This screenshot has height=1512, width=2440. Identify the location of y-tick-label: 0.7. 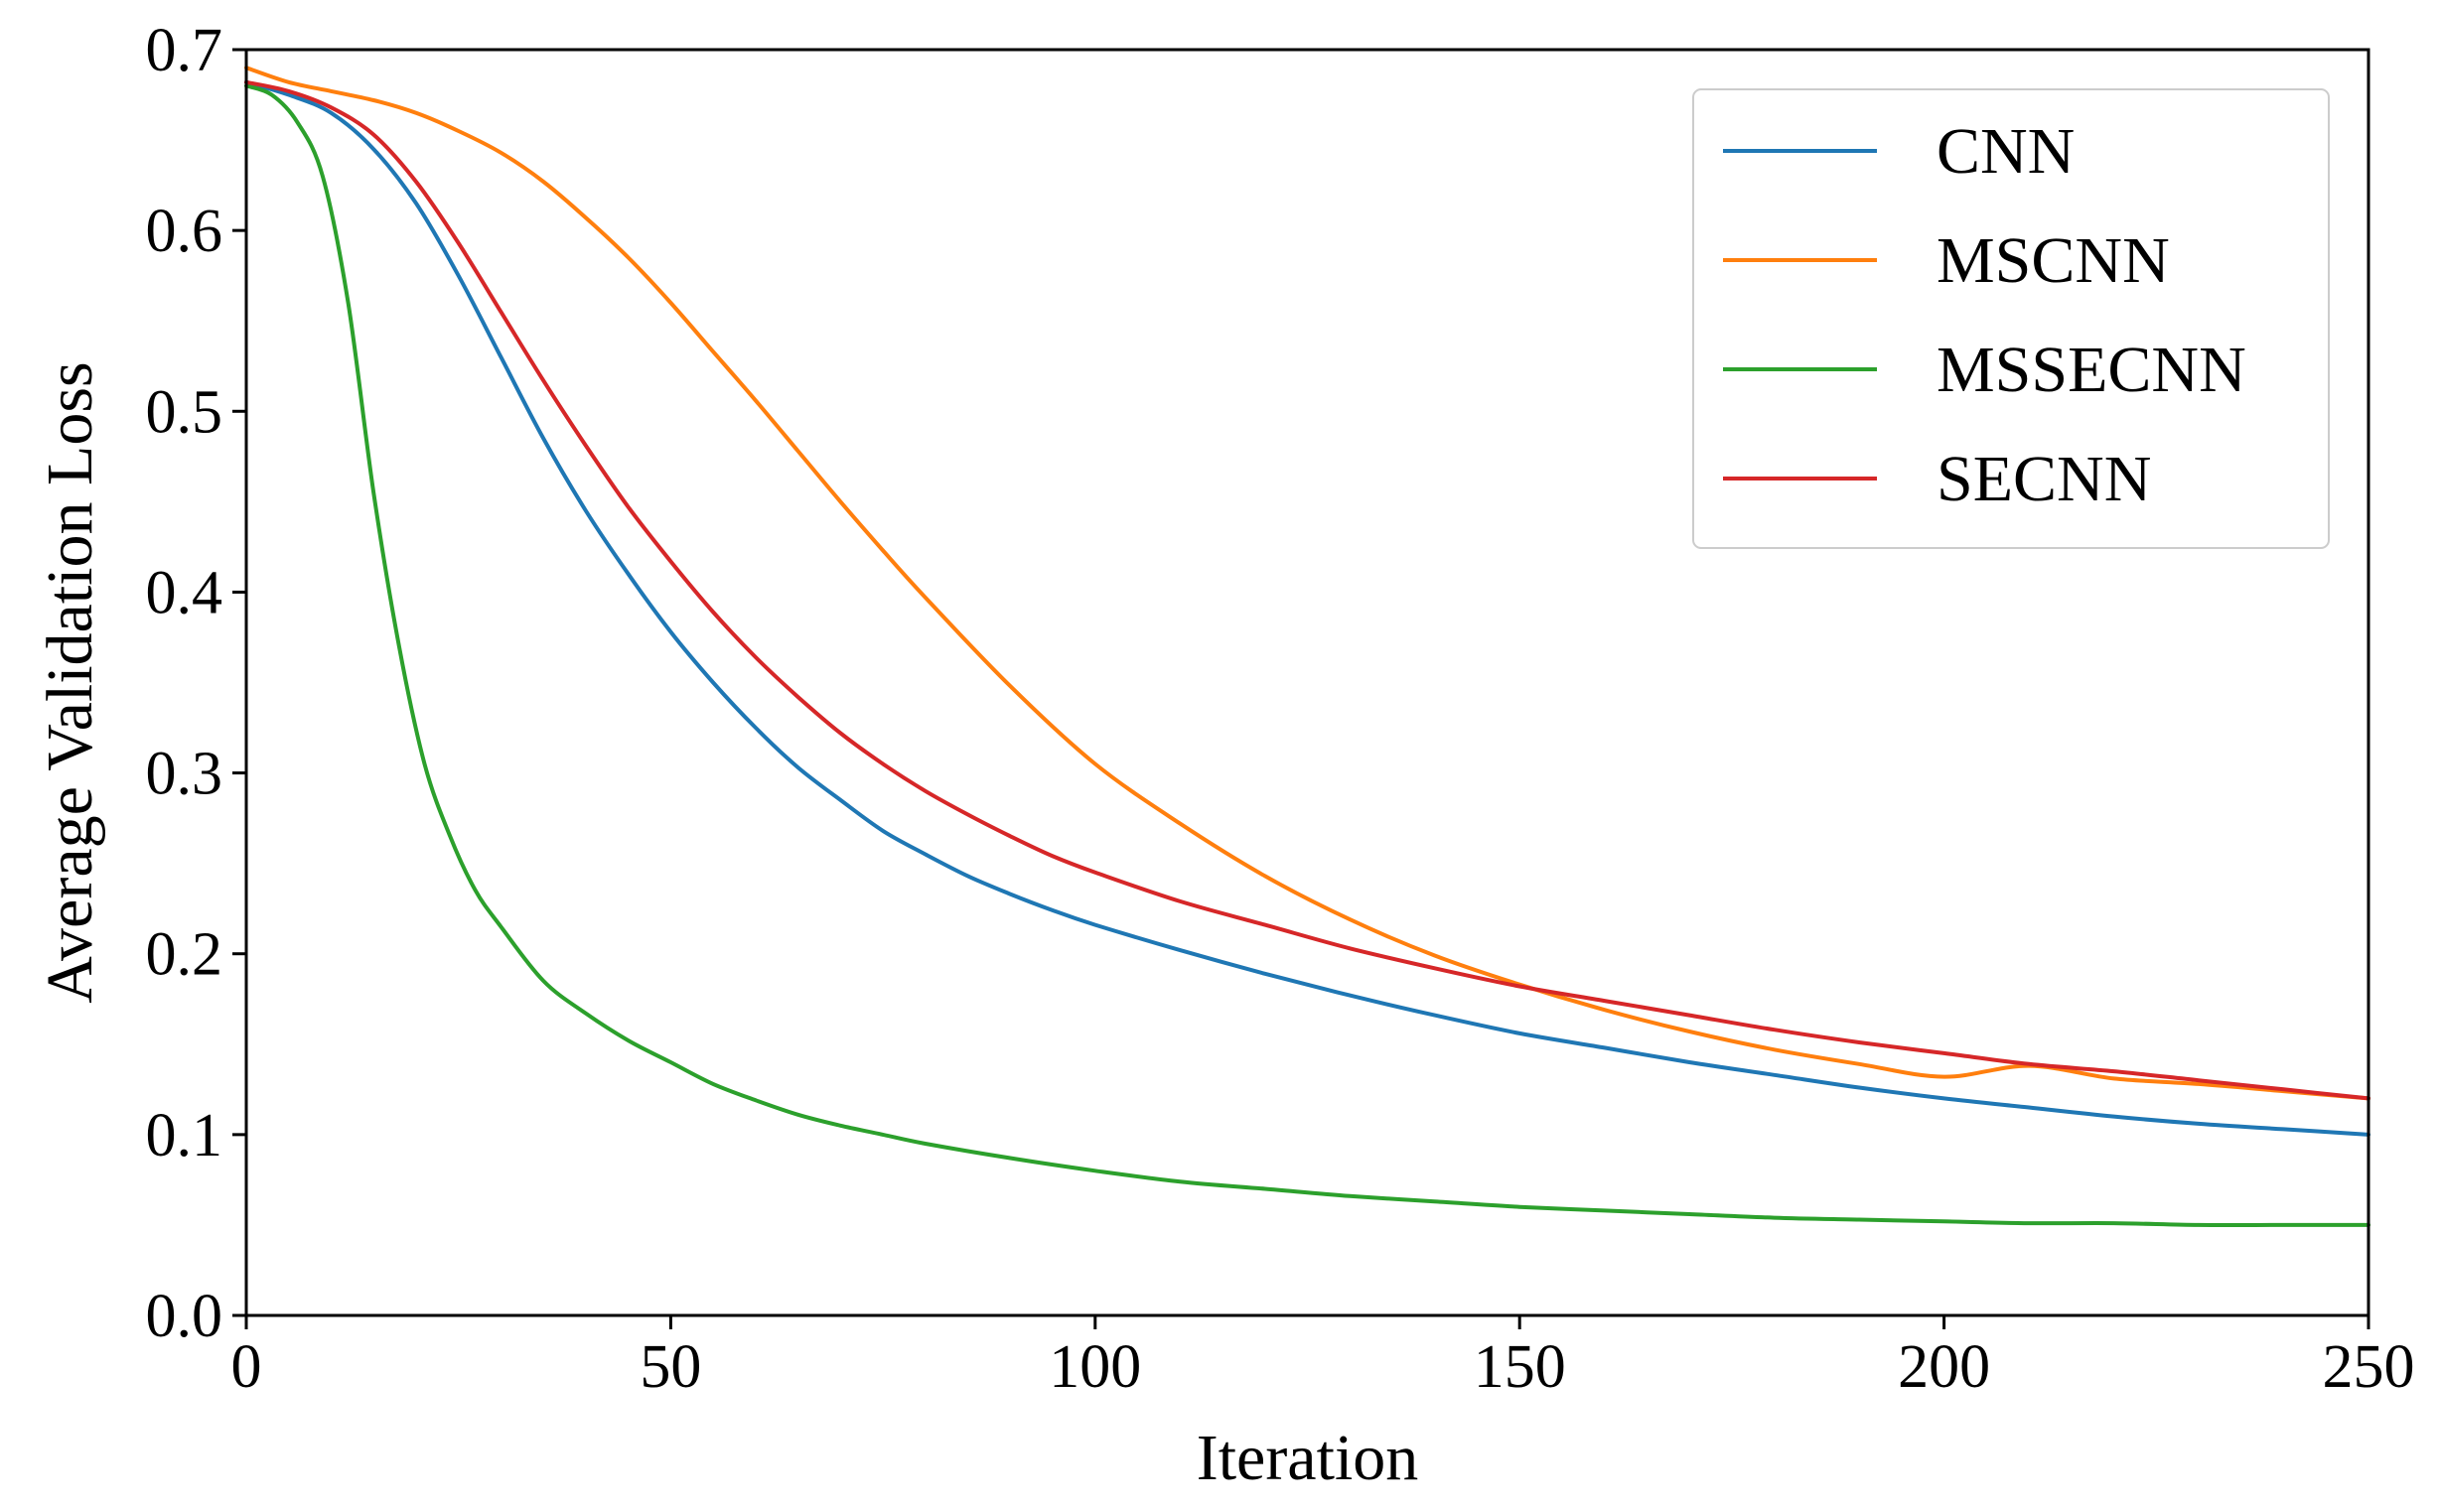
(184, 50).